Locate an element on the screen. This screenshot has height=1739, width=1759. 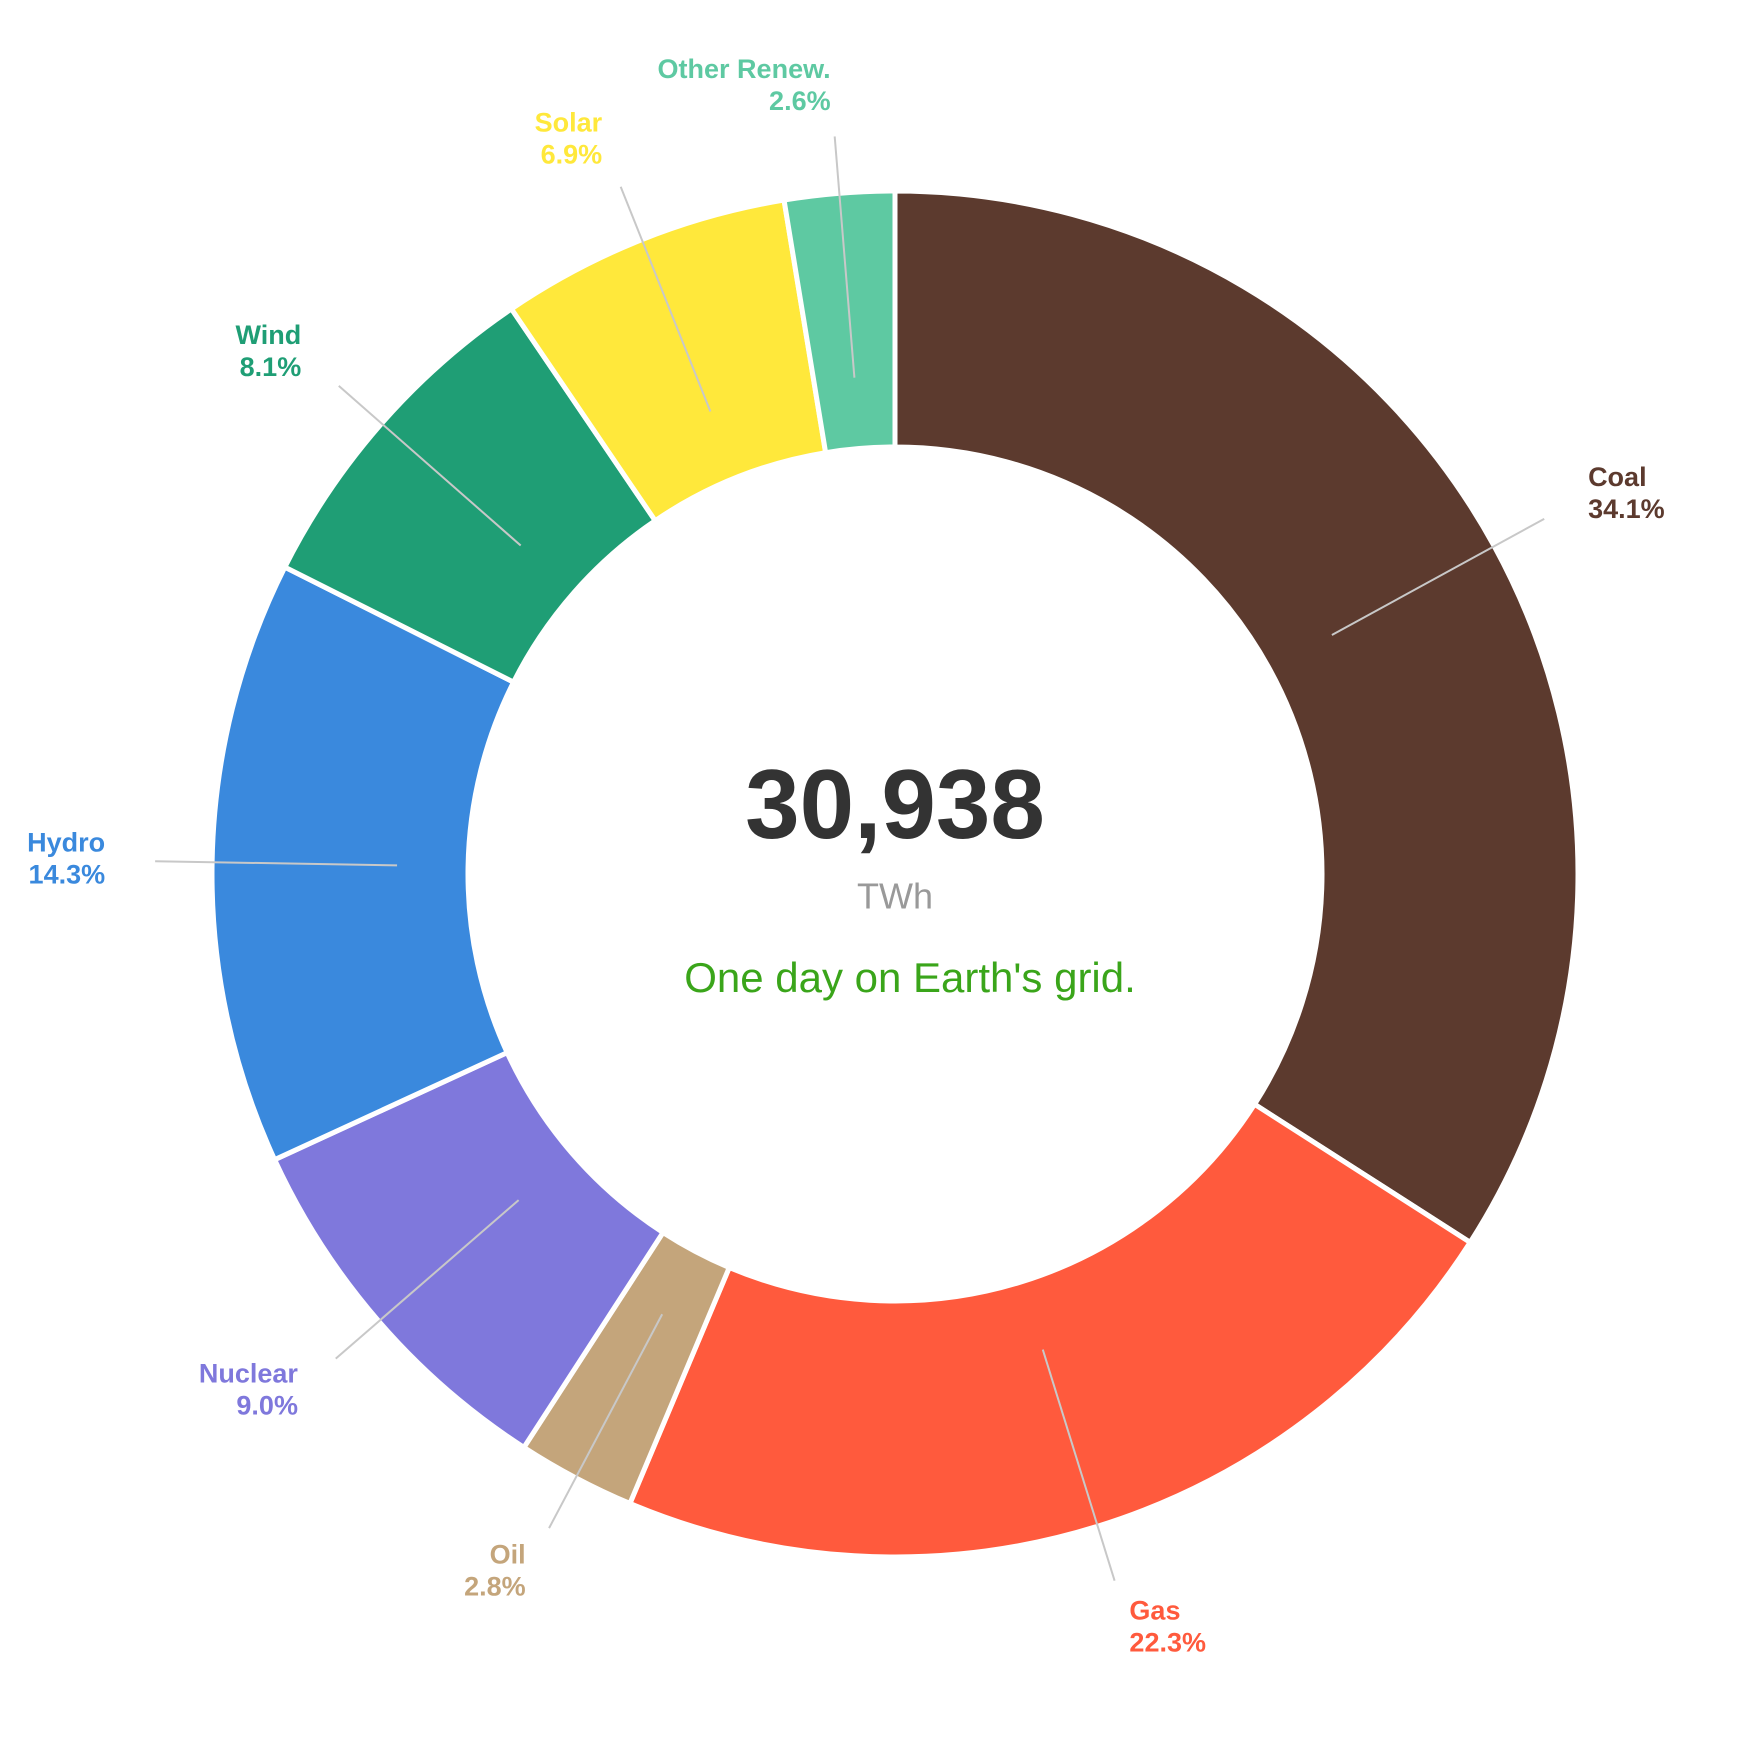
slice-value-label: 14.3% is located at coordinates (67, 874).